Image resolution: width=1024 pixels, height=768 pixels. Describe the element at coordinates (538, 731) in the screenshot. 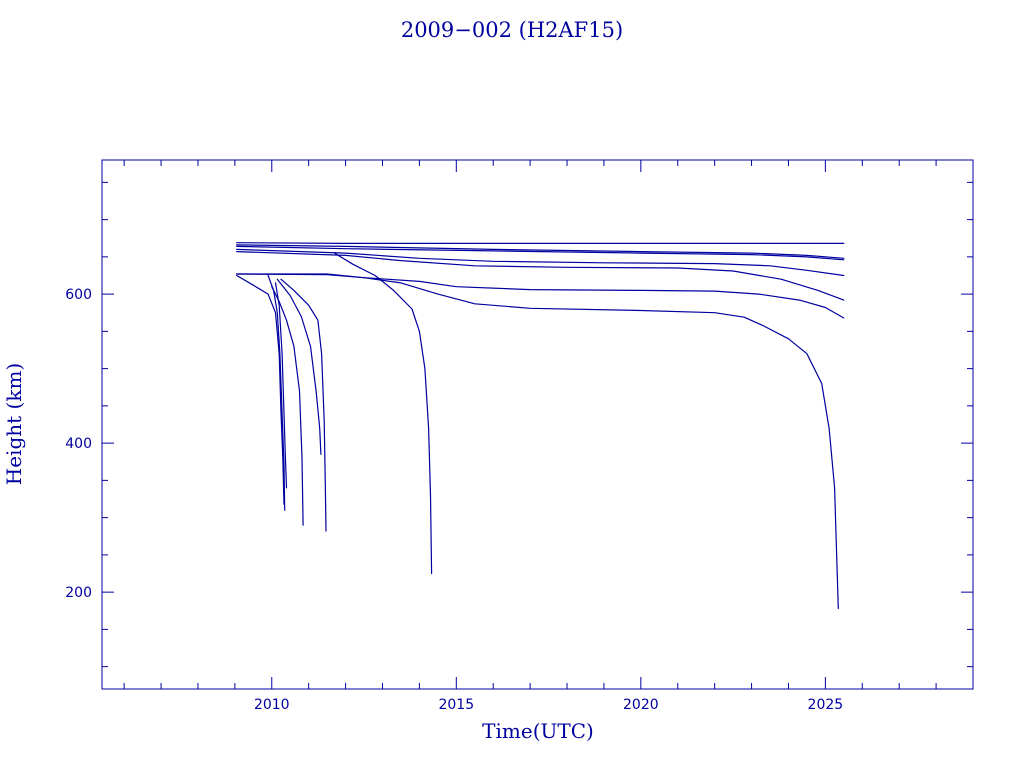

I see `x-axis-label: Time(UTC)` at that location.